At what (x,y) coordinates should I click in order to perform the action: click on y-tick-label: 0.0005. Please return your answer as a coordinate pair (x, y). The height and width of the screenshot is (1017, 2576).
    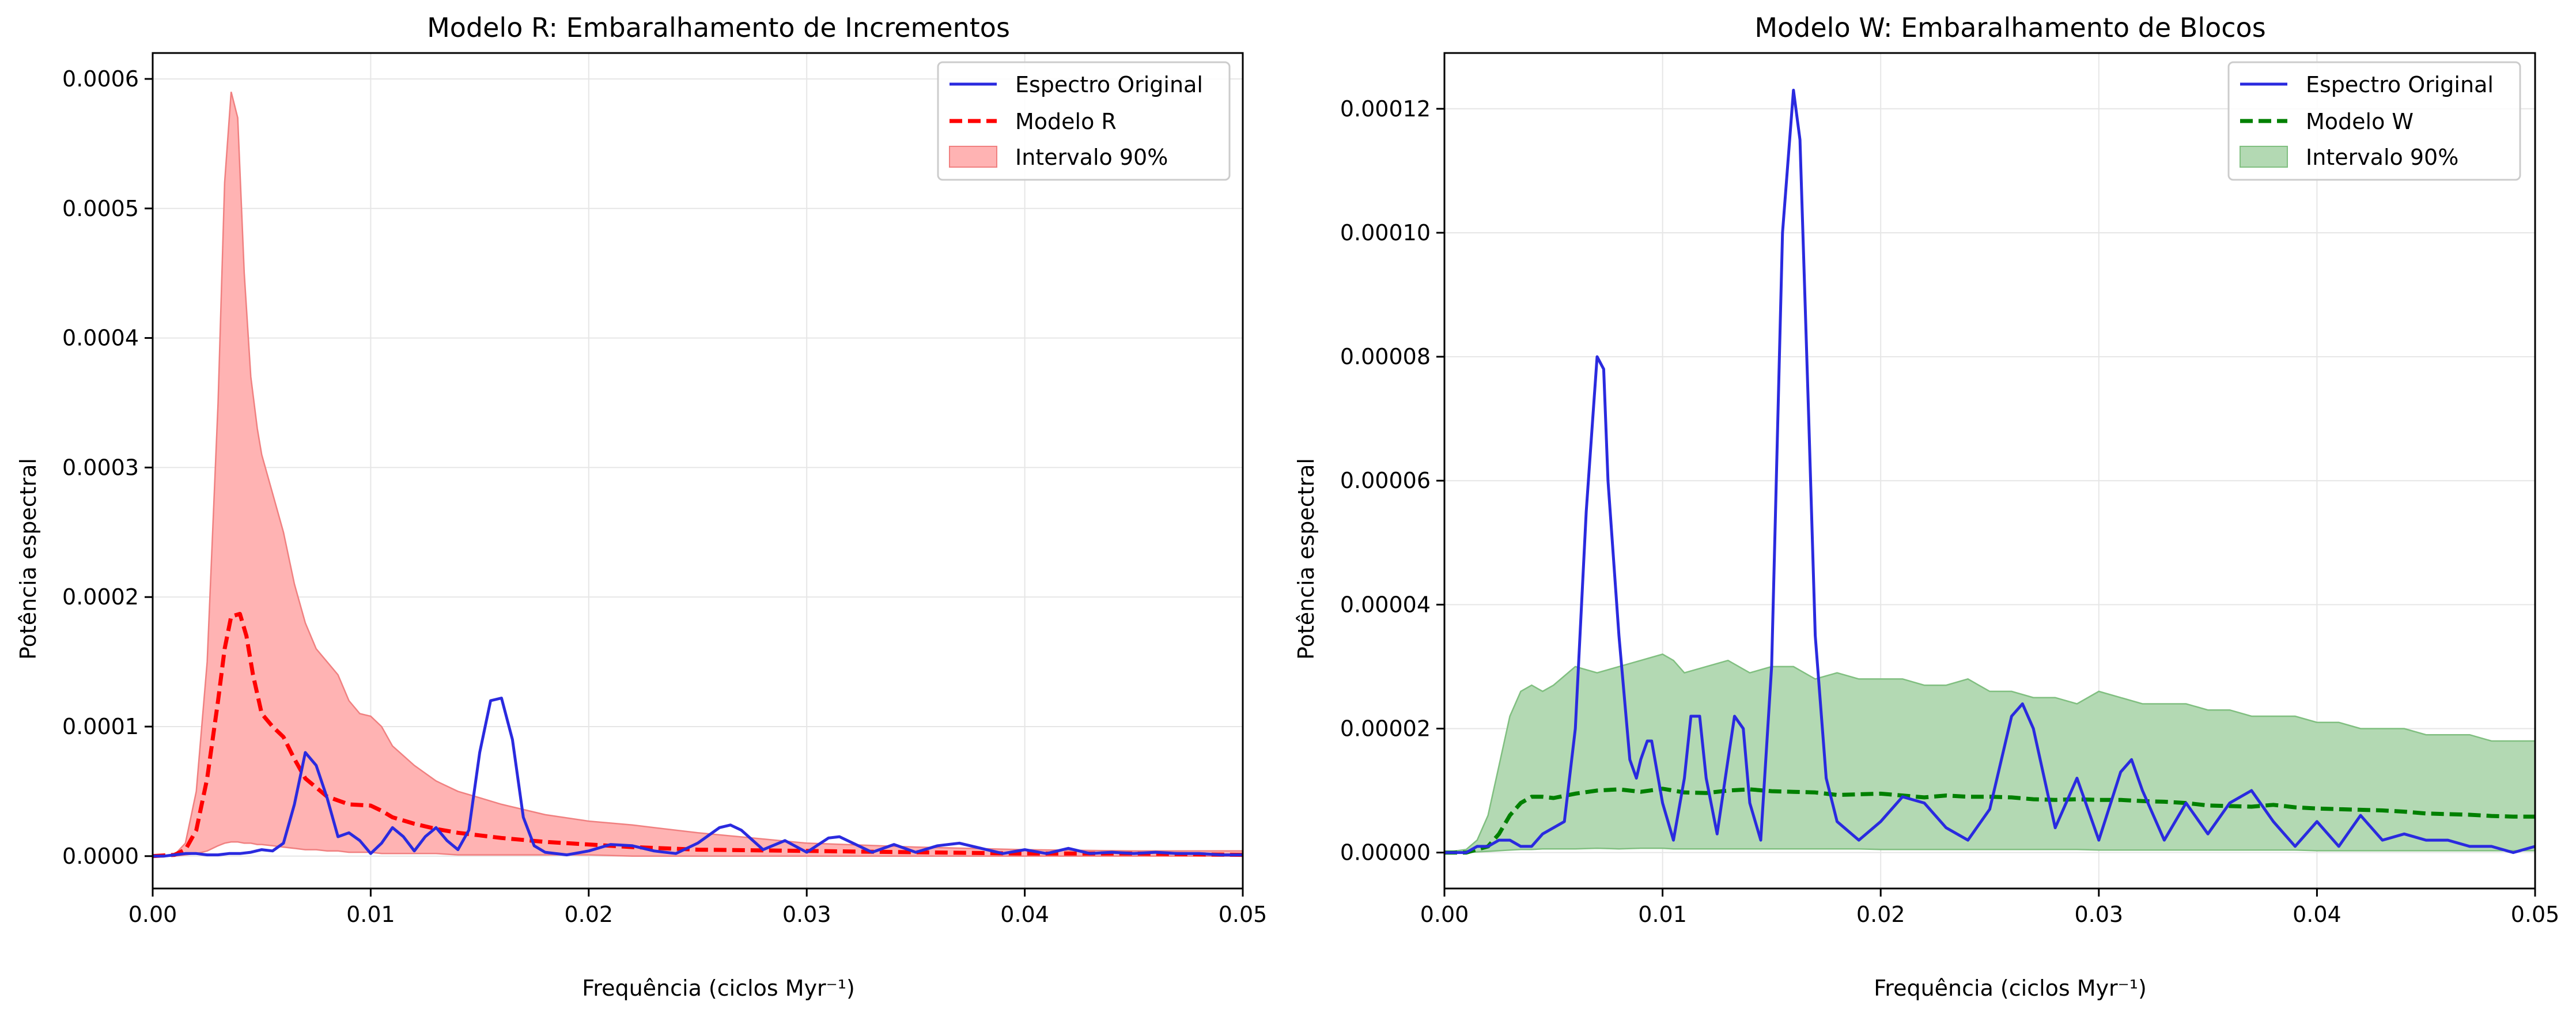
    Looking at the image, I should click on (100, 208).